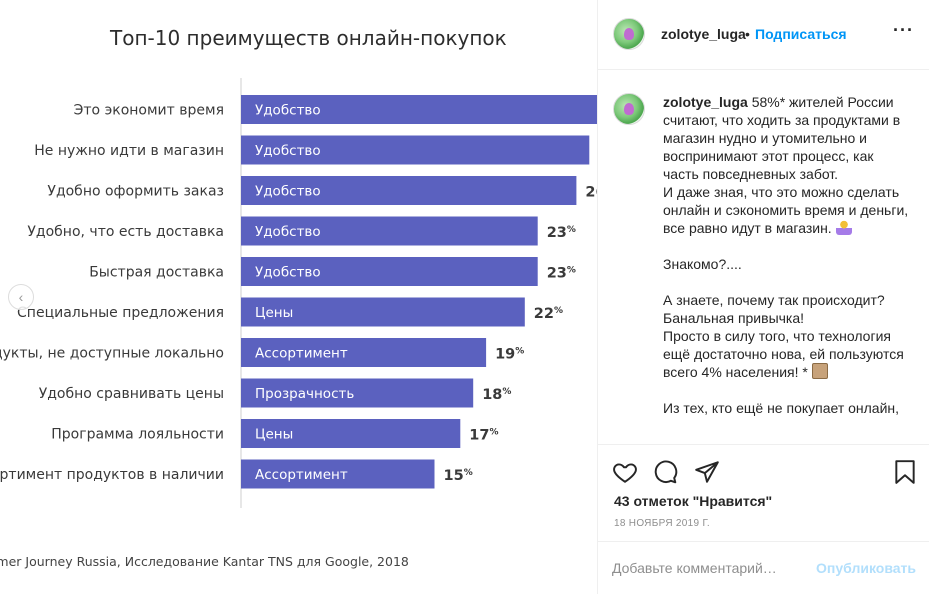 The height and width of the screenshot is (595, 929). What do you see at coordinates (591, 193) in the screenshot?
I see `value-label: 26%` at bounding box center [591, 193].